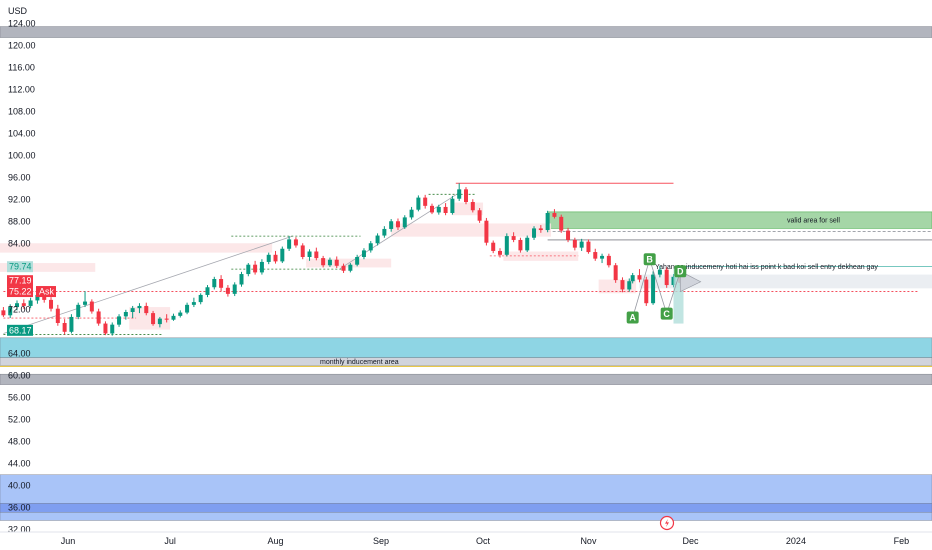 The image size is (932, 550). What do you see at coordinates (22, 45) in the screenshot?
I see `price-tick: 120.00` at bounding box center [22, 45].